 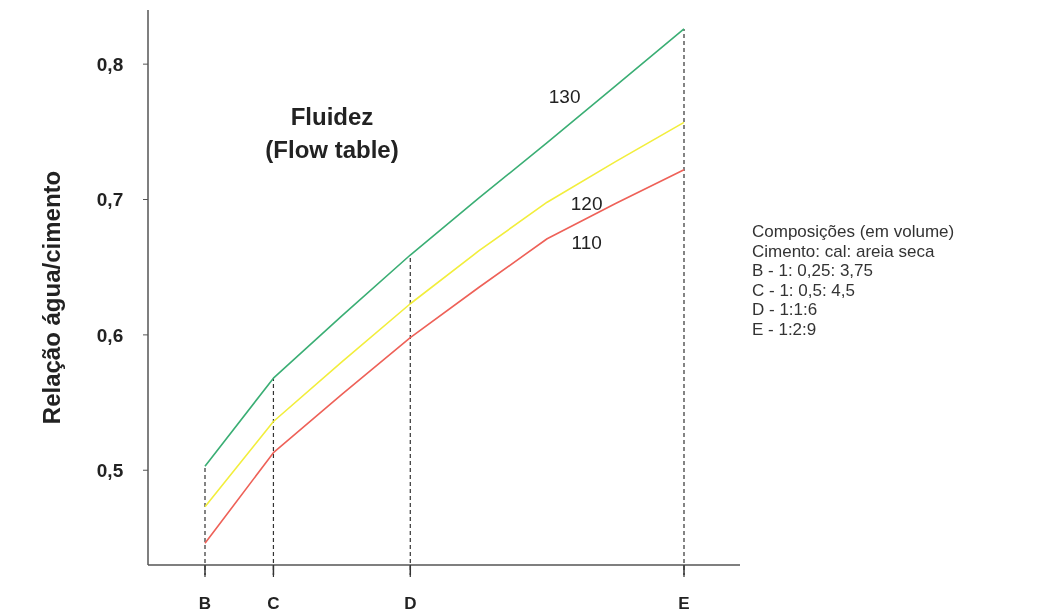 What do you see at coordinates (784, 329) in the screenshot?
I see `text: E - 1:2:9` at bounding box center [784, 329].